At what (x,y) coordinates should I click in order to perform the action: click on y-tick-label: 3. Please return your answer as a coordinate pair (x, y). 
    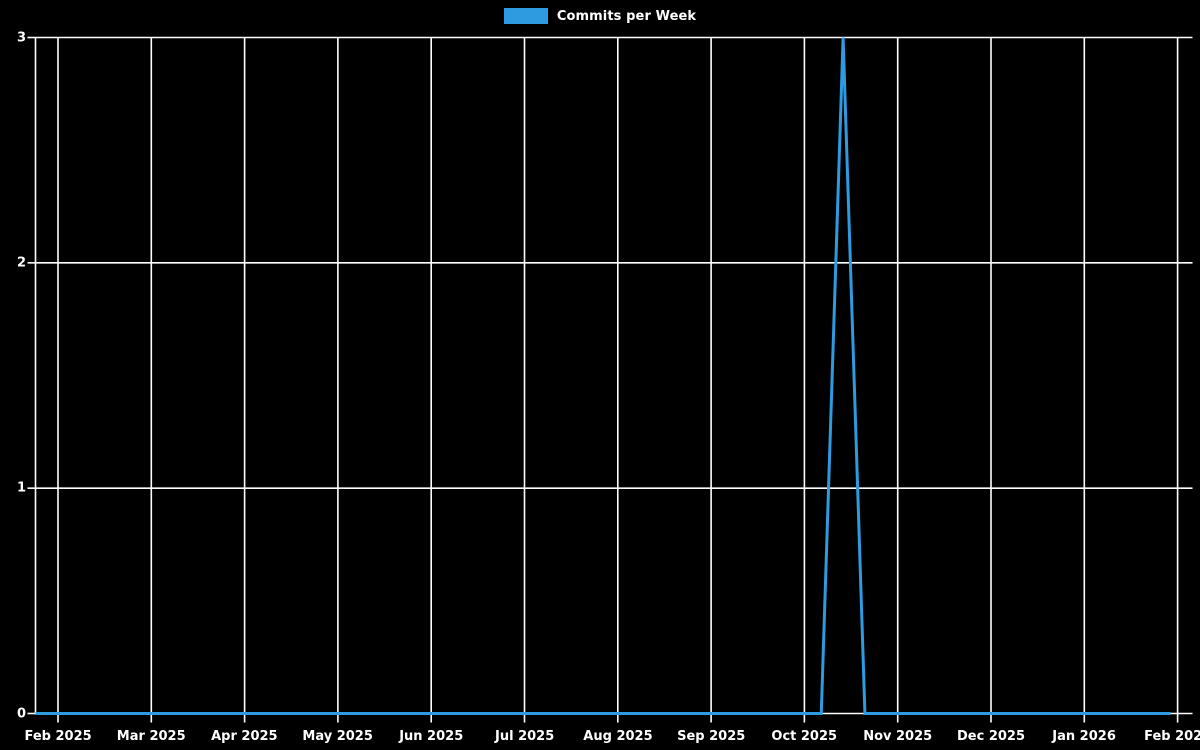
    Looking at the image, I should click on (21, 37).